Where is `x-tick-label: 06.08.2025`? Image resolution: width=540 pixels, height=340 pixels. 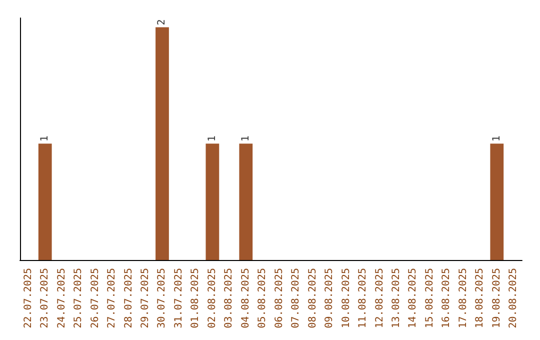
x-tick-label: 06.08.2025 is located at coordinates (279, 298).